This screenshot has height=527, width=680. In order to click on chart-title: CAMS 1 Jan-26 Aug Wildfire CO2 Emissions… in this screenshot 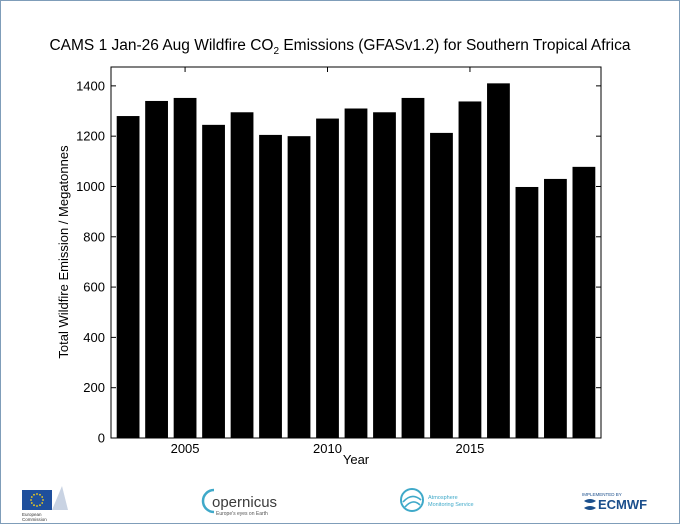, I will do `click(339, 47)`.